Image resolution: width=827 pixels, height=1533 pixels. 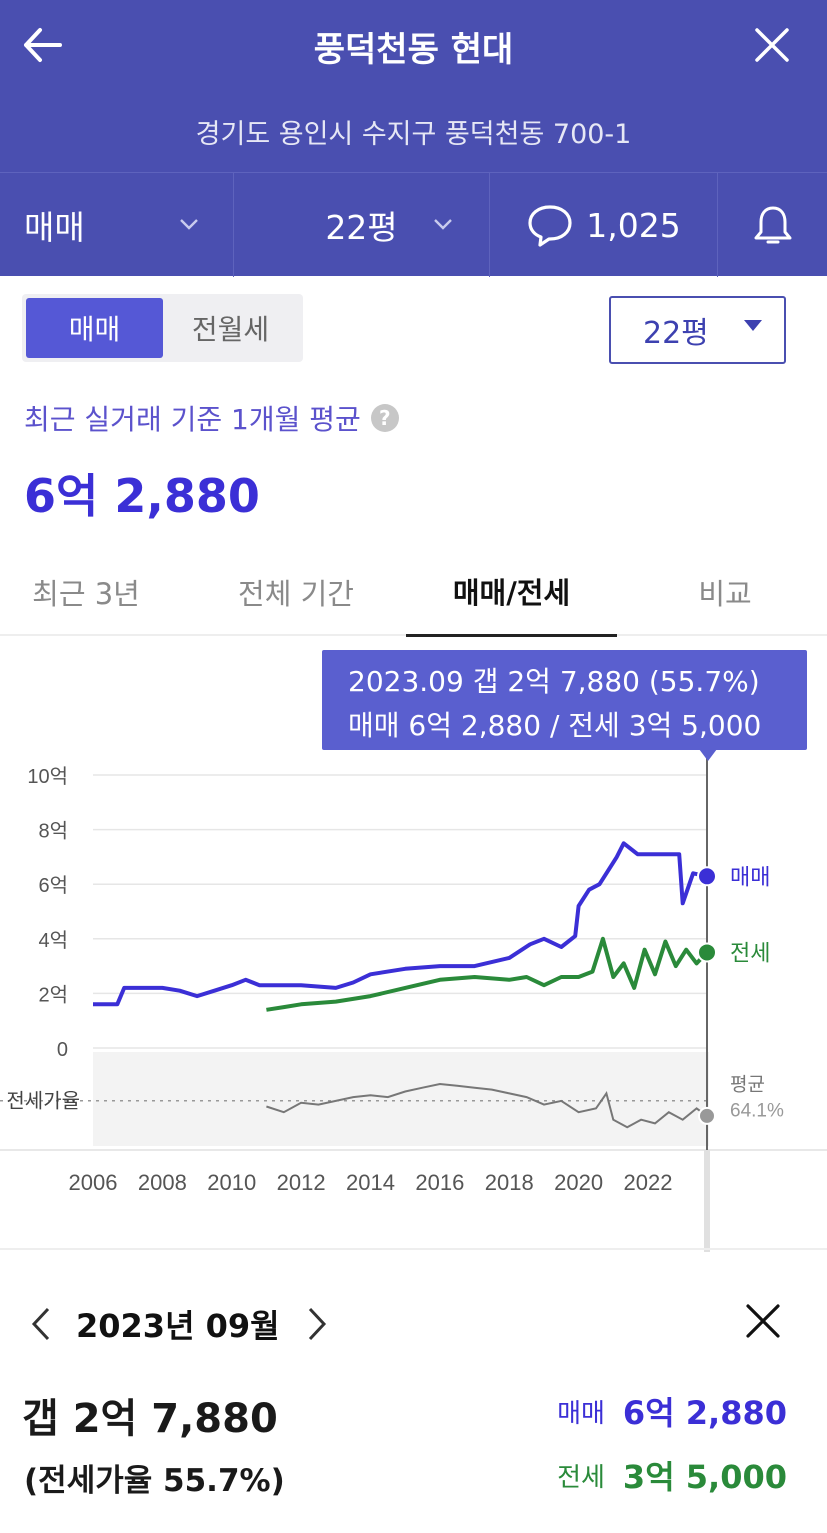 I want to click on chevron-left-icon, so click(x=40, y=1324).